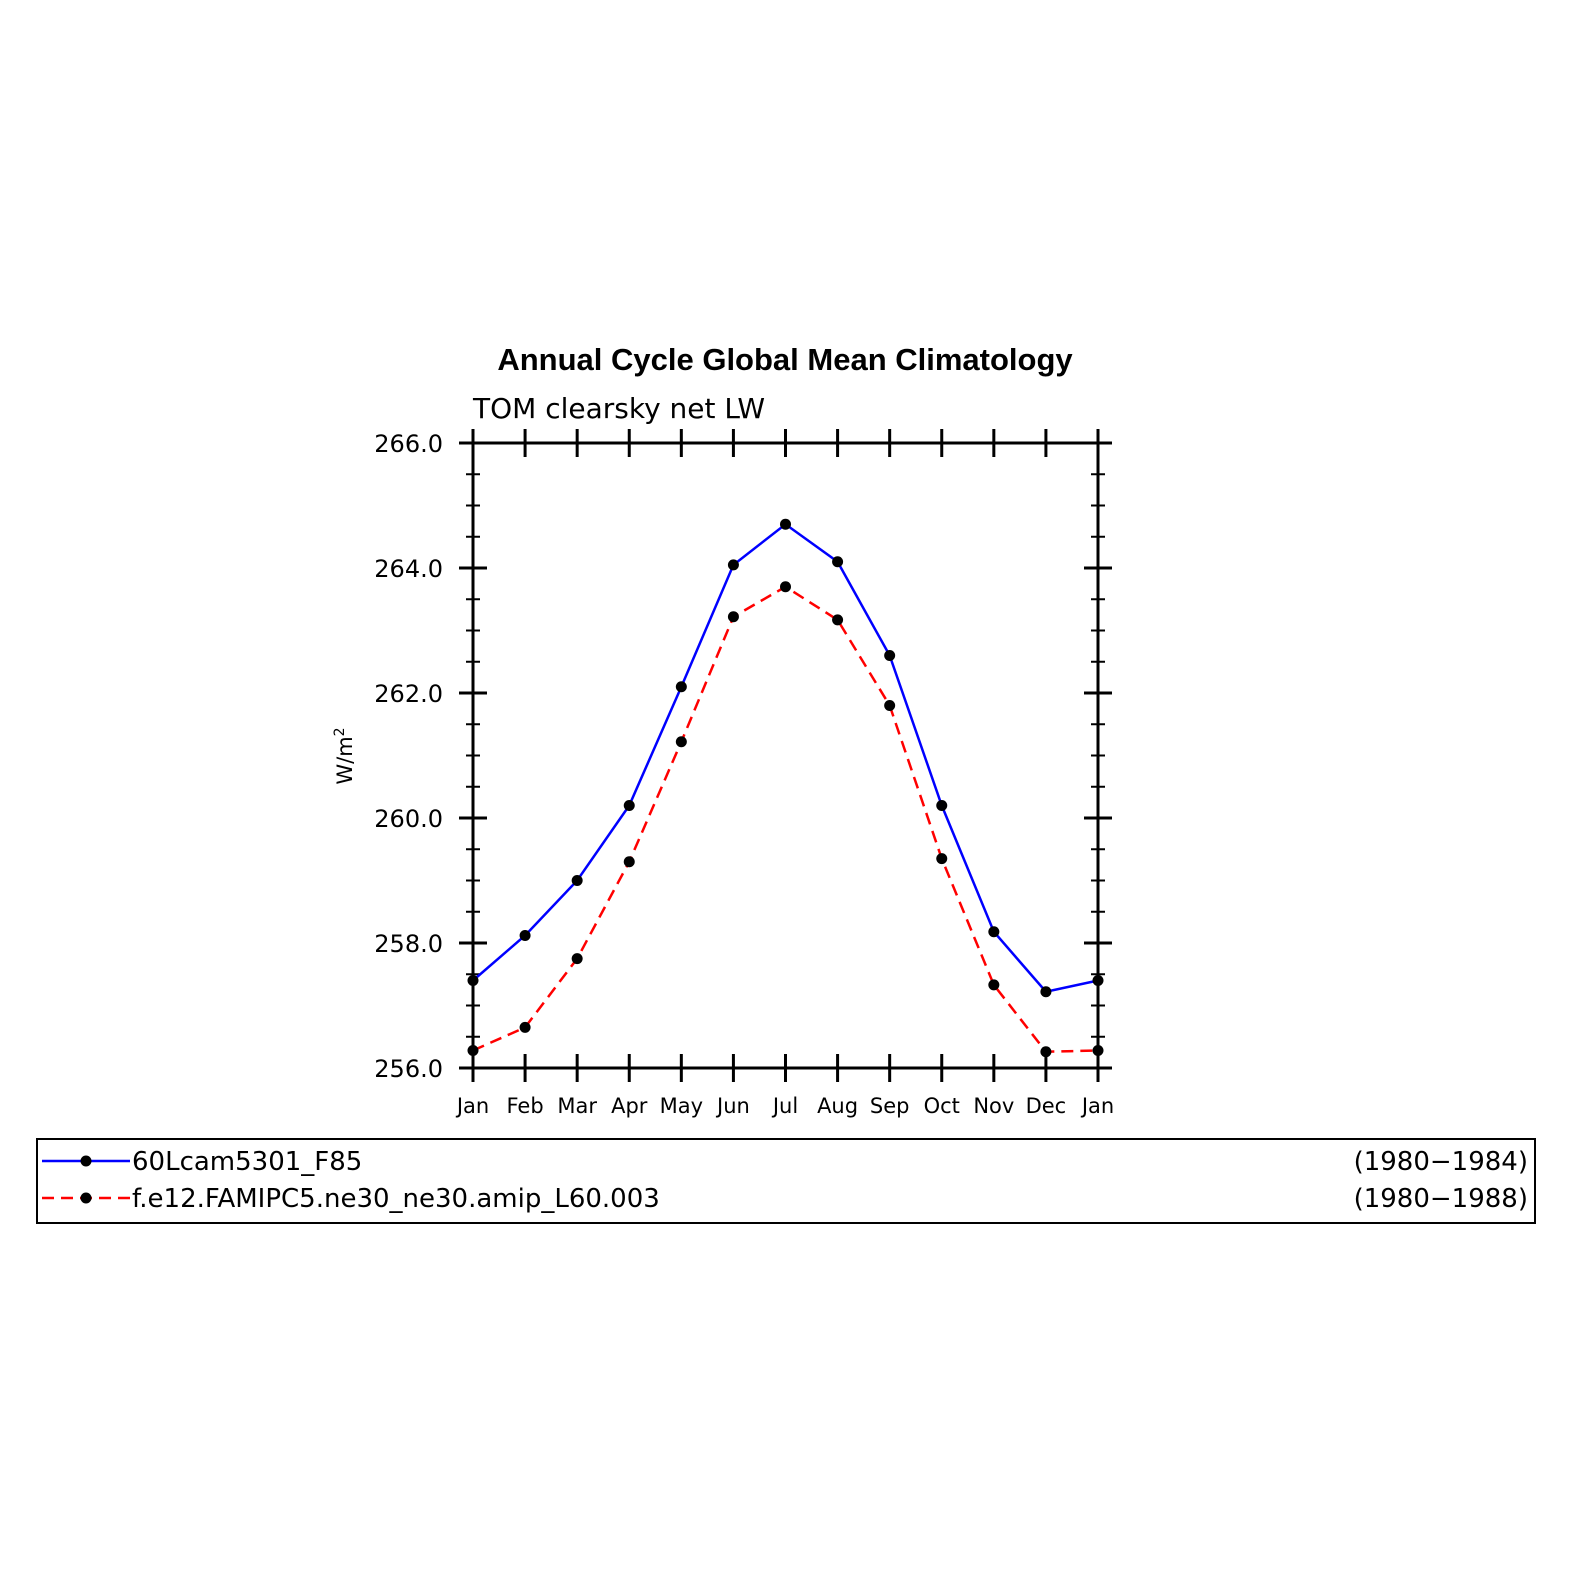  What do you see at coordinates (408, 756) in the screenshot?
I see `y-tick-labels: 256.0 258.0 260.0 262.0 264.0 266.0` at bounding box center [408, 756].